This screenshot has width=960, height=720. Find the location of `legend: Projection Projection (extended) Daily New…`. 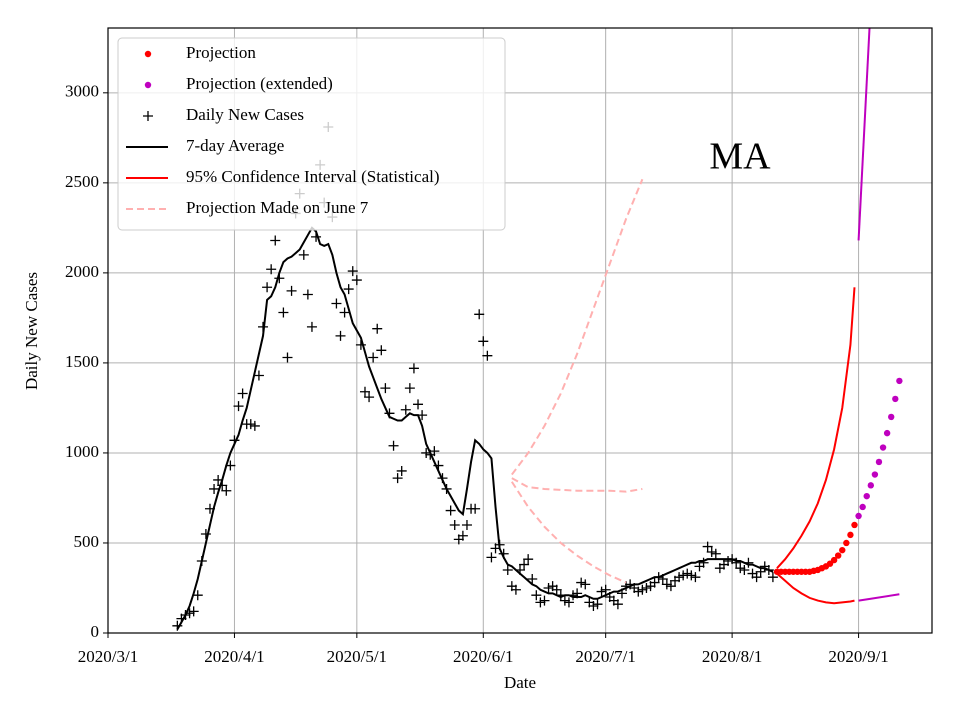

legend: Projection Projection (extended) Daily New… is located at coordinates (311, 134).